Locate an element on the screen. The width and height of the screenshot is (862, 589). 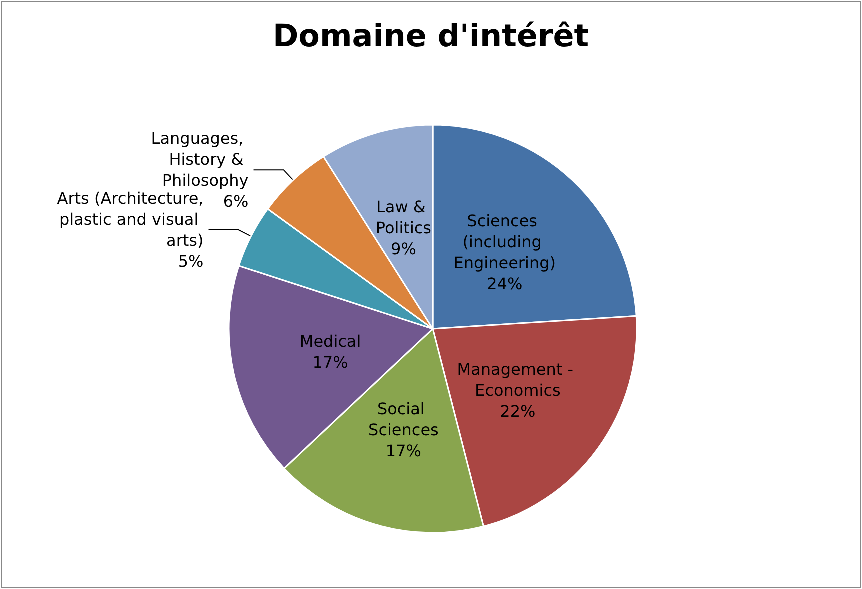
data-label: 22% is located at coordinates (518, 412).